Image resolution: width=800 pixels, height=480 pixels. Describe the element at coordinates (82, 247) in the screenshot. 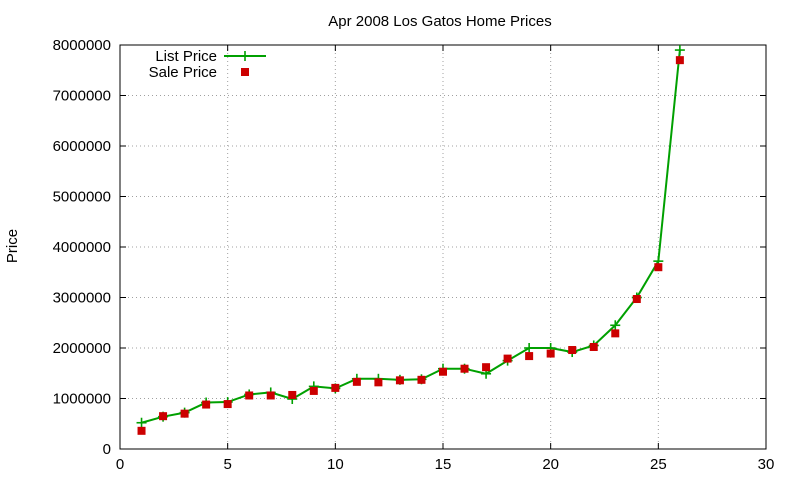

I see `y-tick-label: 4000000` at that location.